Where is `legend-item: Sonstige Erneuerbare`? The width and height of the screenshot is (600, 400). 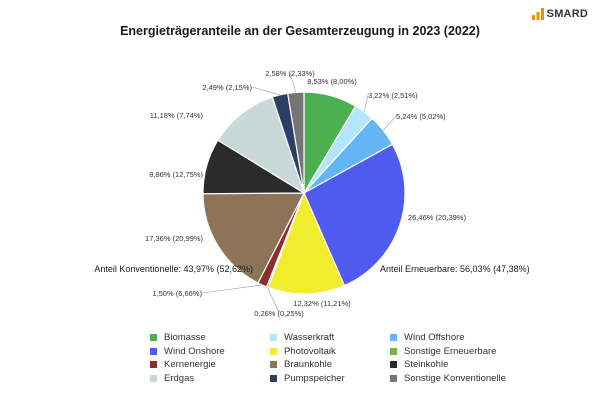
legend-item: Sonstige Erneuerbare is located at coordinates (450, 352).